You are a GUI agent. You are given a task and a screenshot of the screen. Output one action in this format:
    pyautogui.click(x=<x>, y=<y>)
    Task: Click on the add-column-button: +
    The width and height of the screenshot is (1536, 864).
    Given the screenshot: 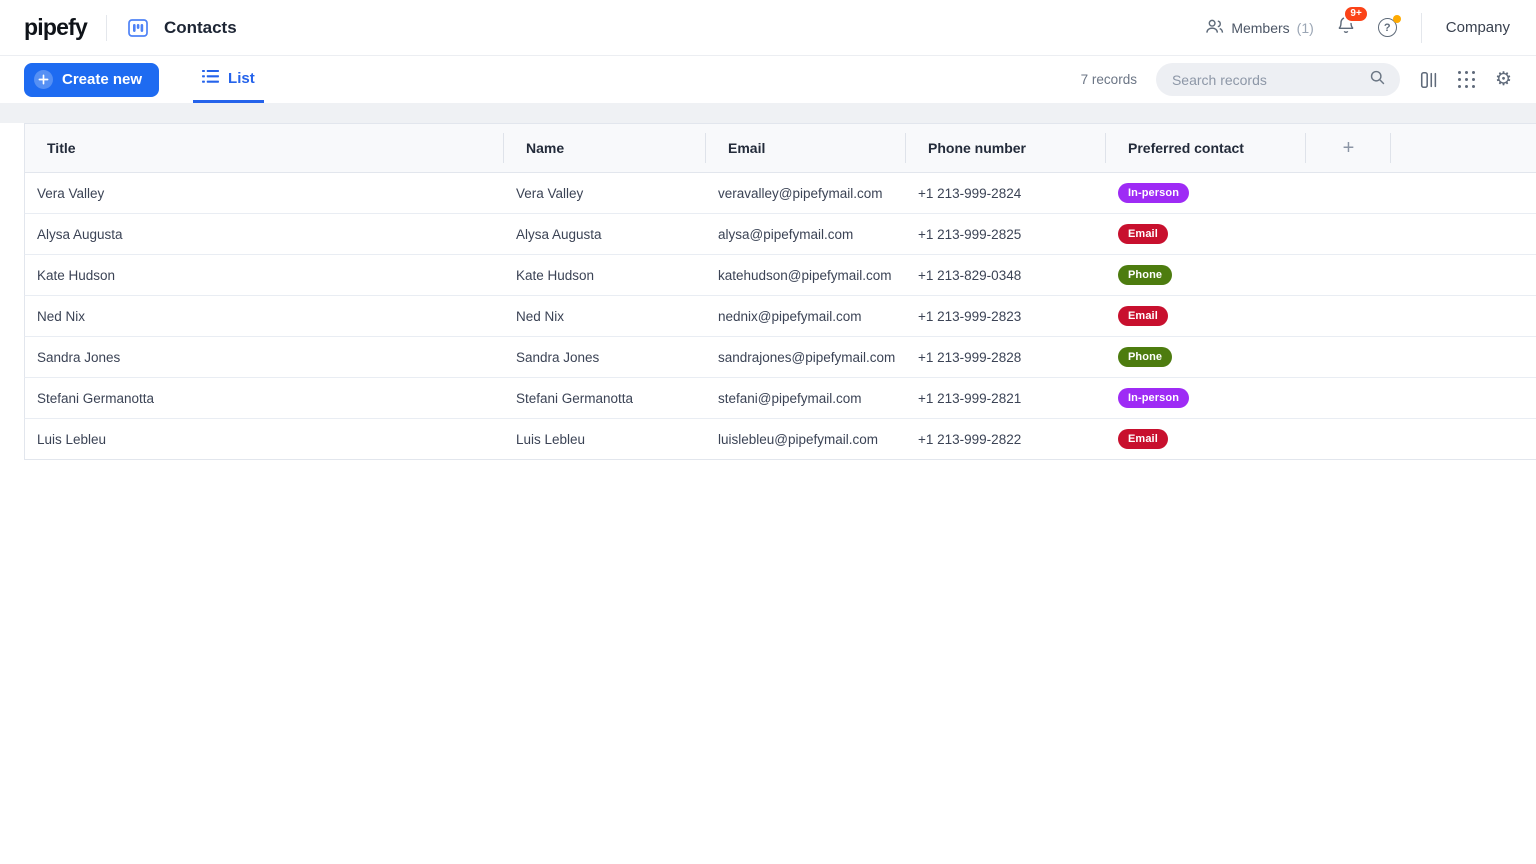 What is the action you would take?
    pyautogui.click(x=1348, y=148)
    